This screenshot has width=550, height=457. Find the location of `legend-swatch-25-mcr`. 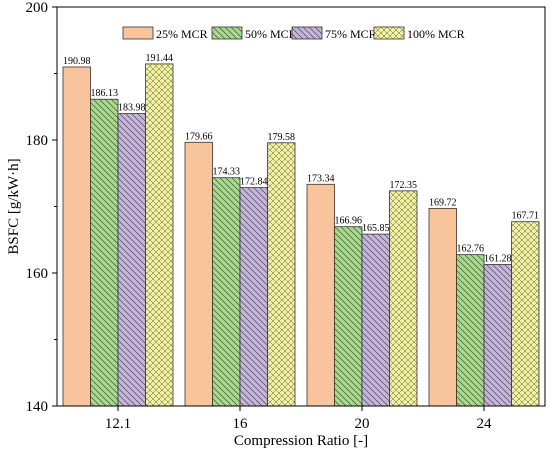

legend-swatch-25-mcr is located at coordinates (138, 33).